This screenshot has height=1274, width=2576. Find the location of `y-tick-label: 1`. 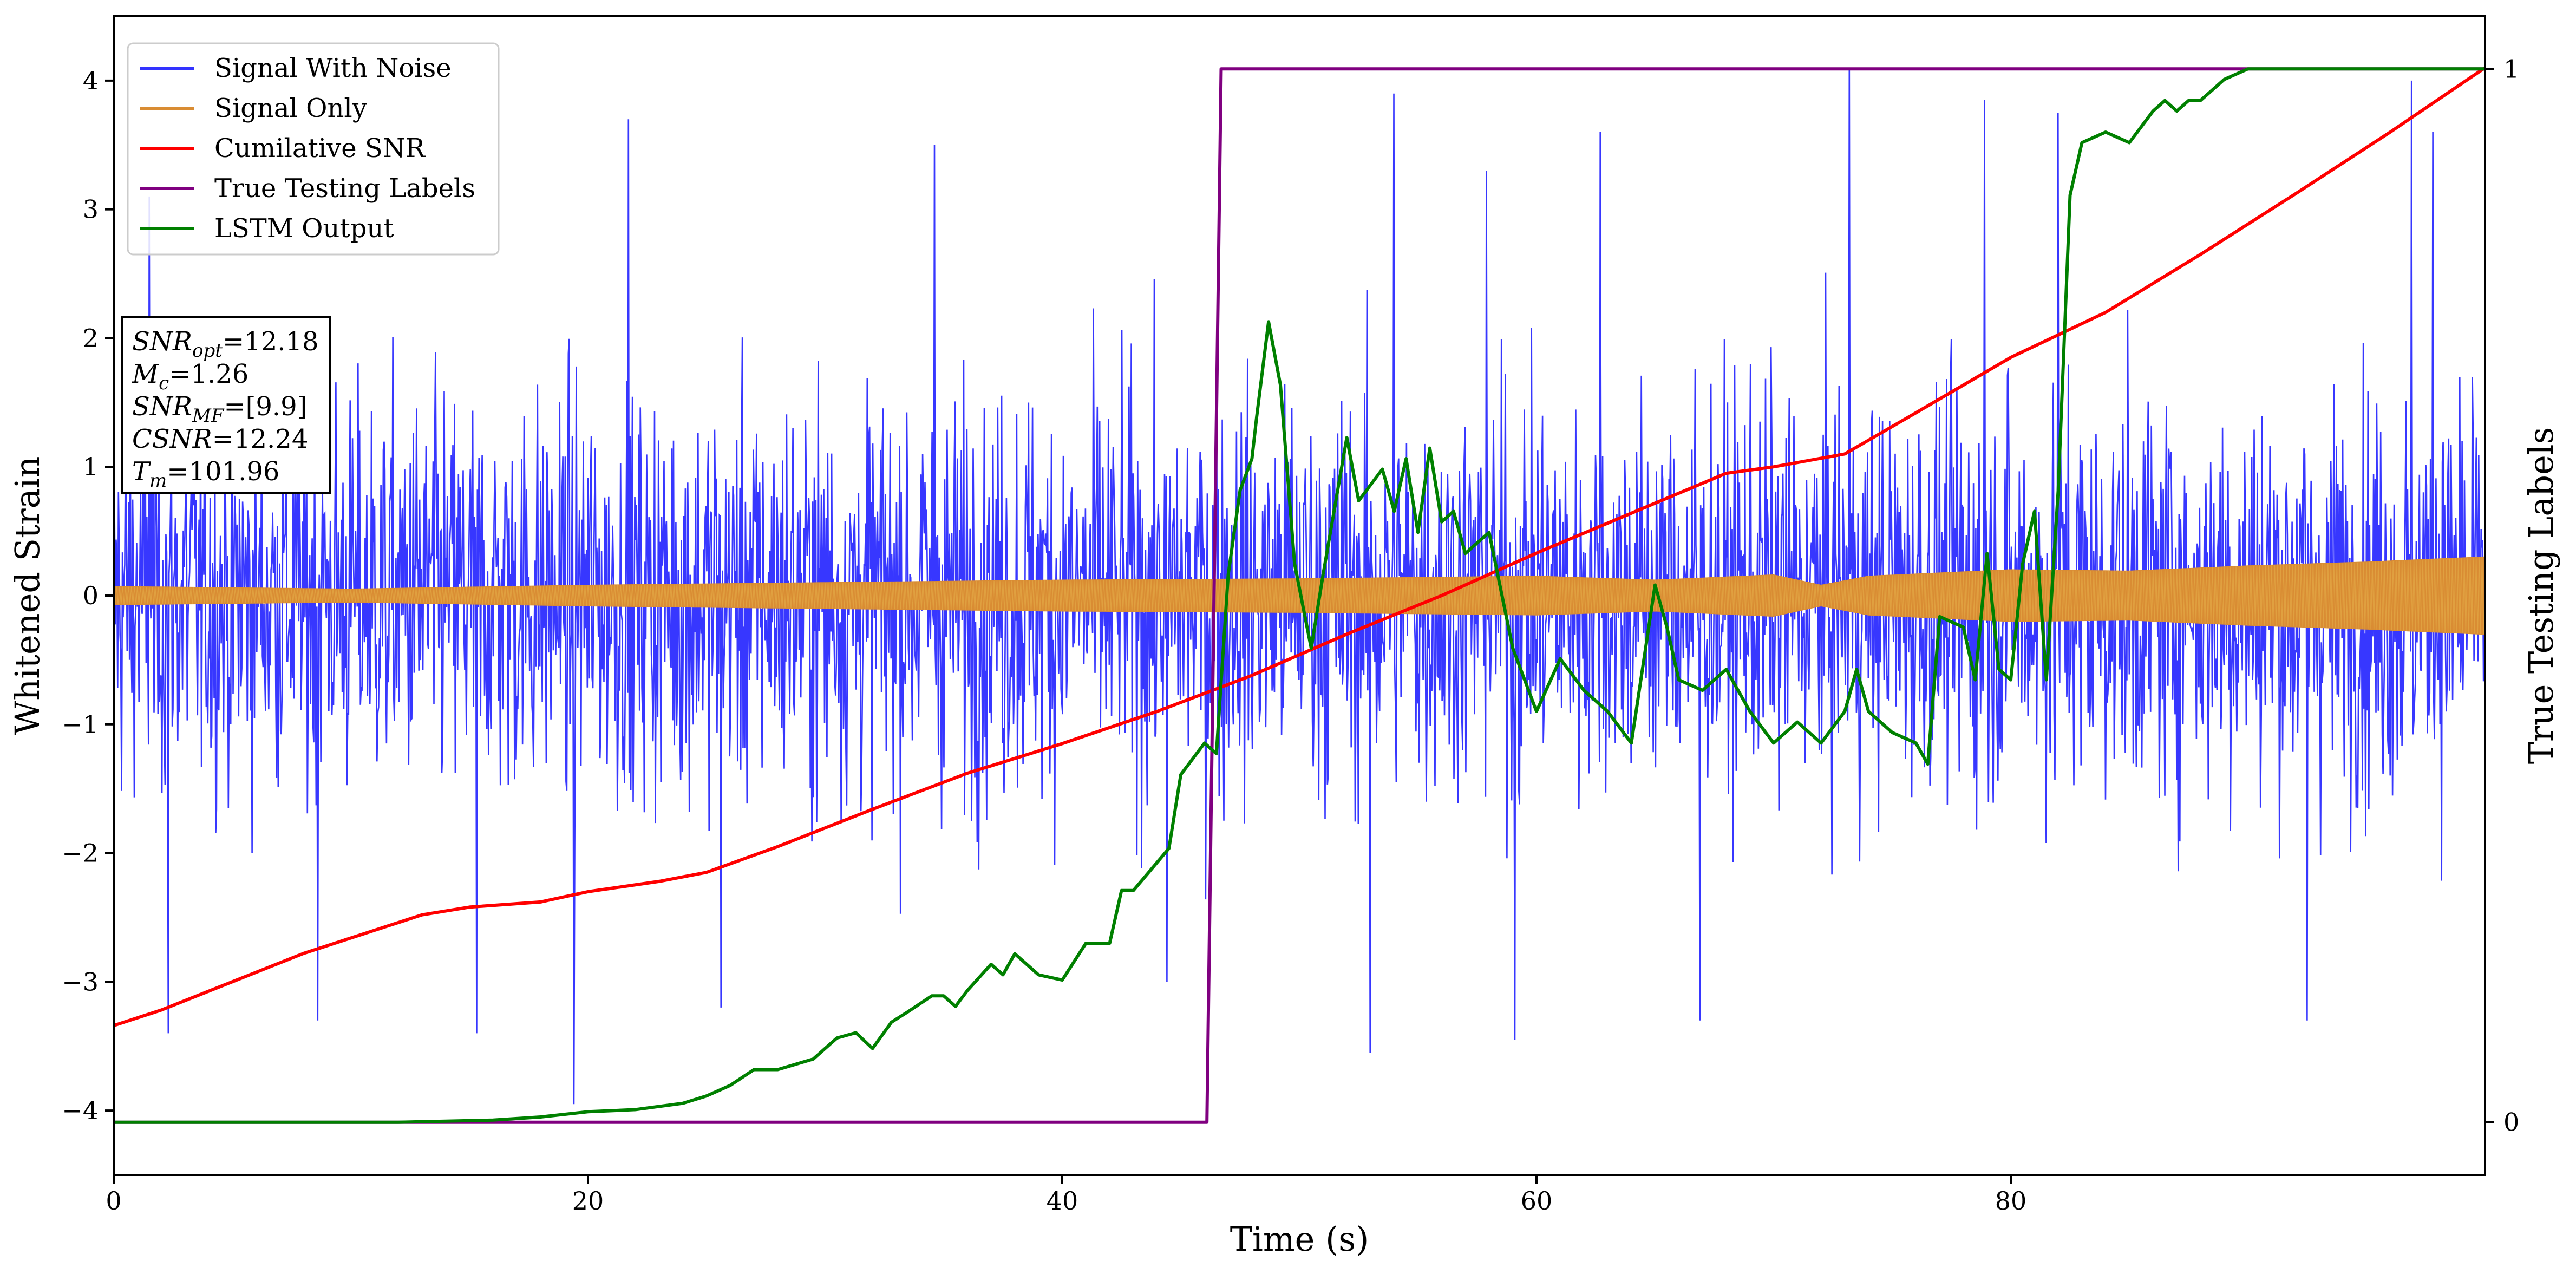

y-tick-label: 1 is located at coordinates (91, 466).